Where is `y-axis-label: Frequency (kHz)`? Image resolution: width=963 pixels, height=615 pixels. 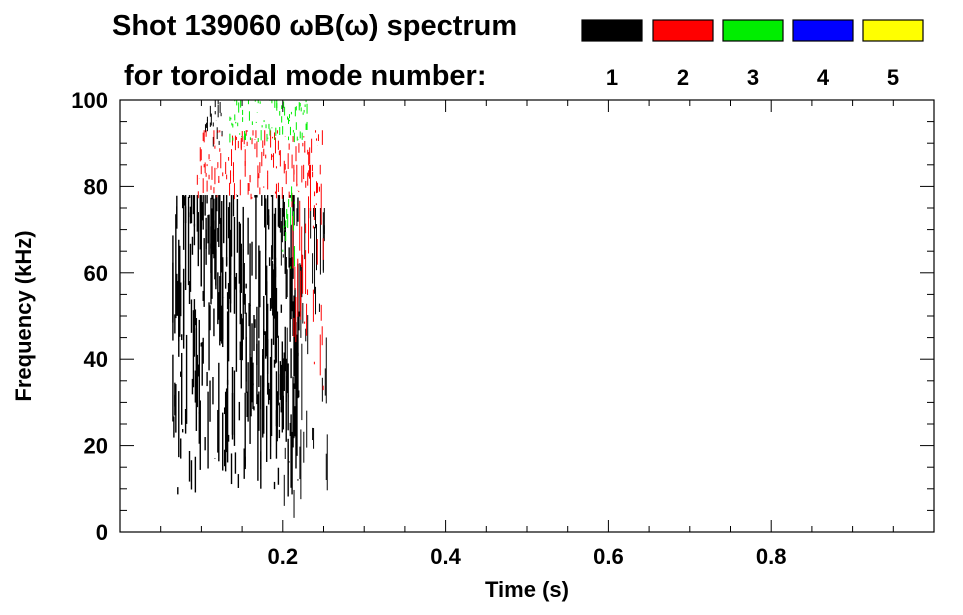 y-axis-label: Frequency (kHz) is located at coordinates (23, 315).